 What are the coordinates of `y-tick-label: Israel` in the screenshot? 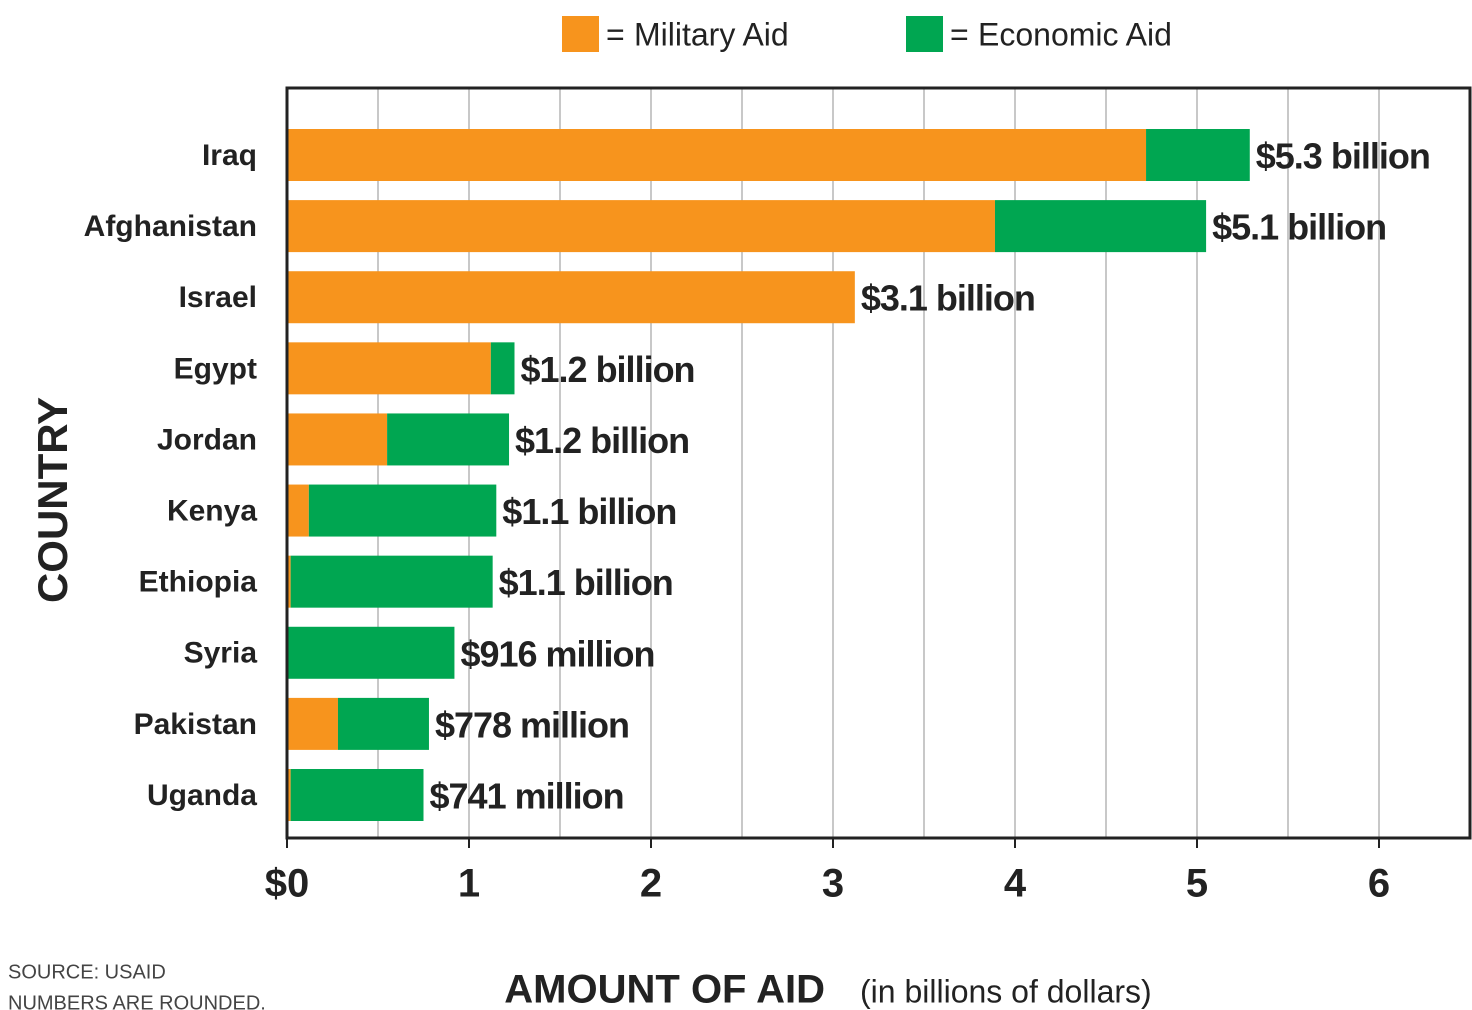 It's located at (218, 297).